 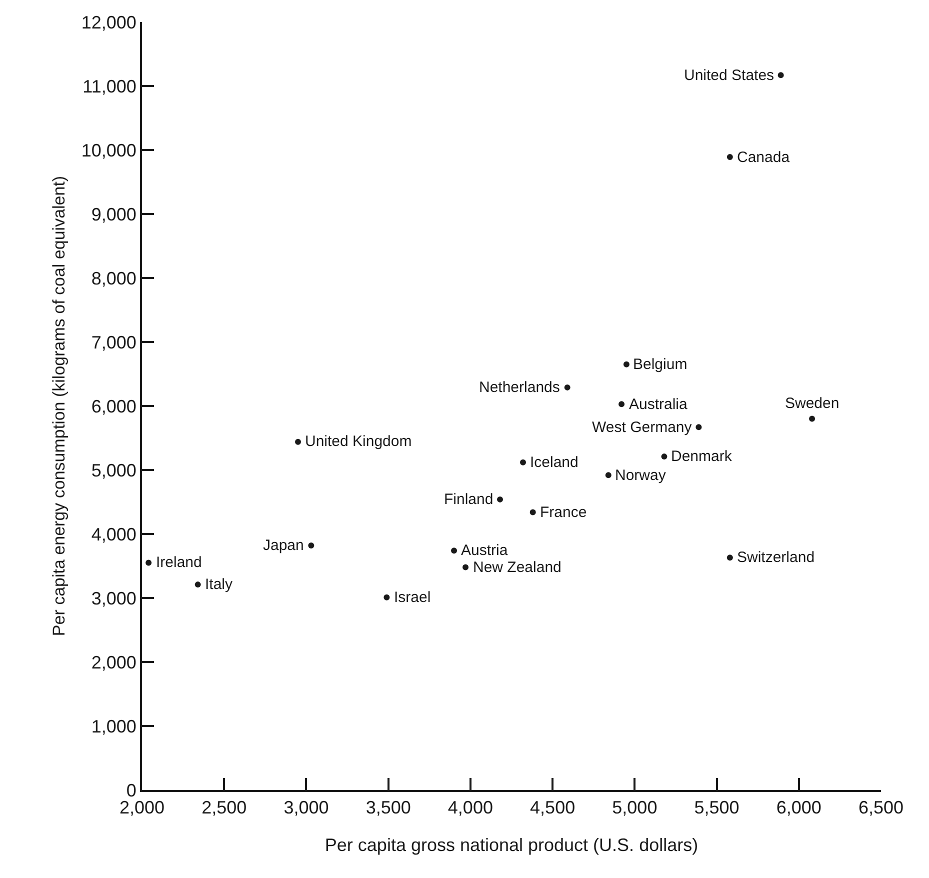 What do you see at coordinates (108, 150) in the screenshot?
I see `y-tick-label: 10,000` at bounding box center [108, 150].